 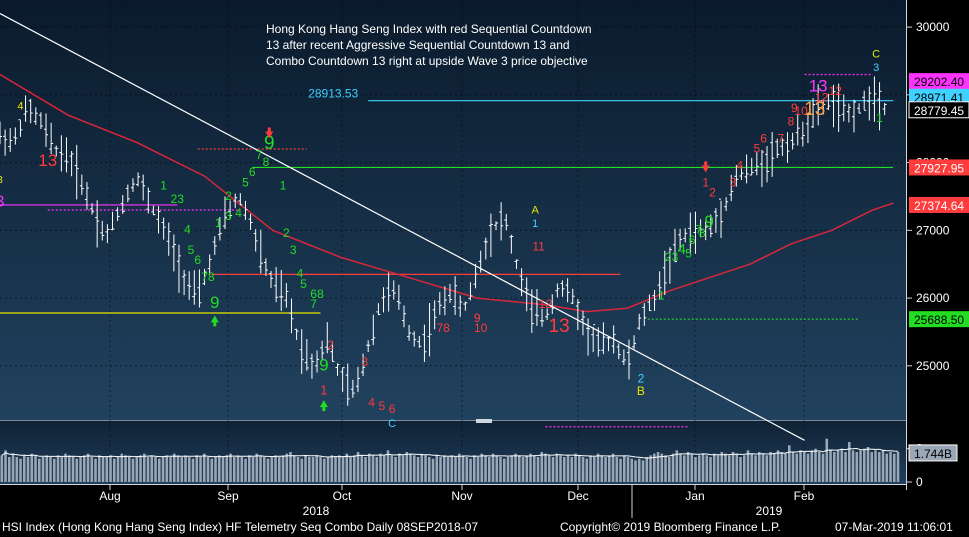 I want to click on volume-tick-label: 0, so click(x=919, y=482).